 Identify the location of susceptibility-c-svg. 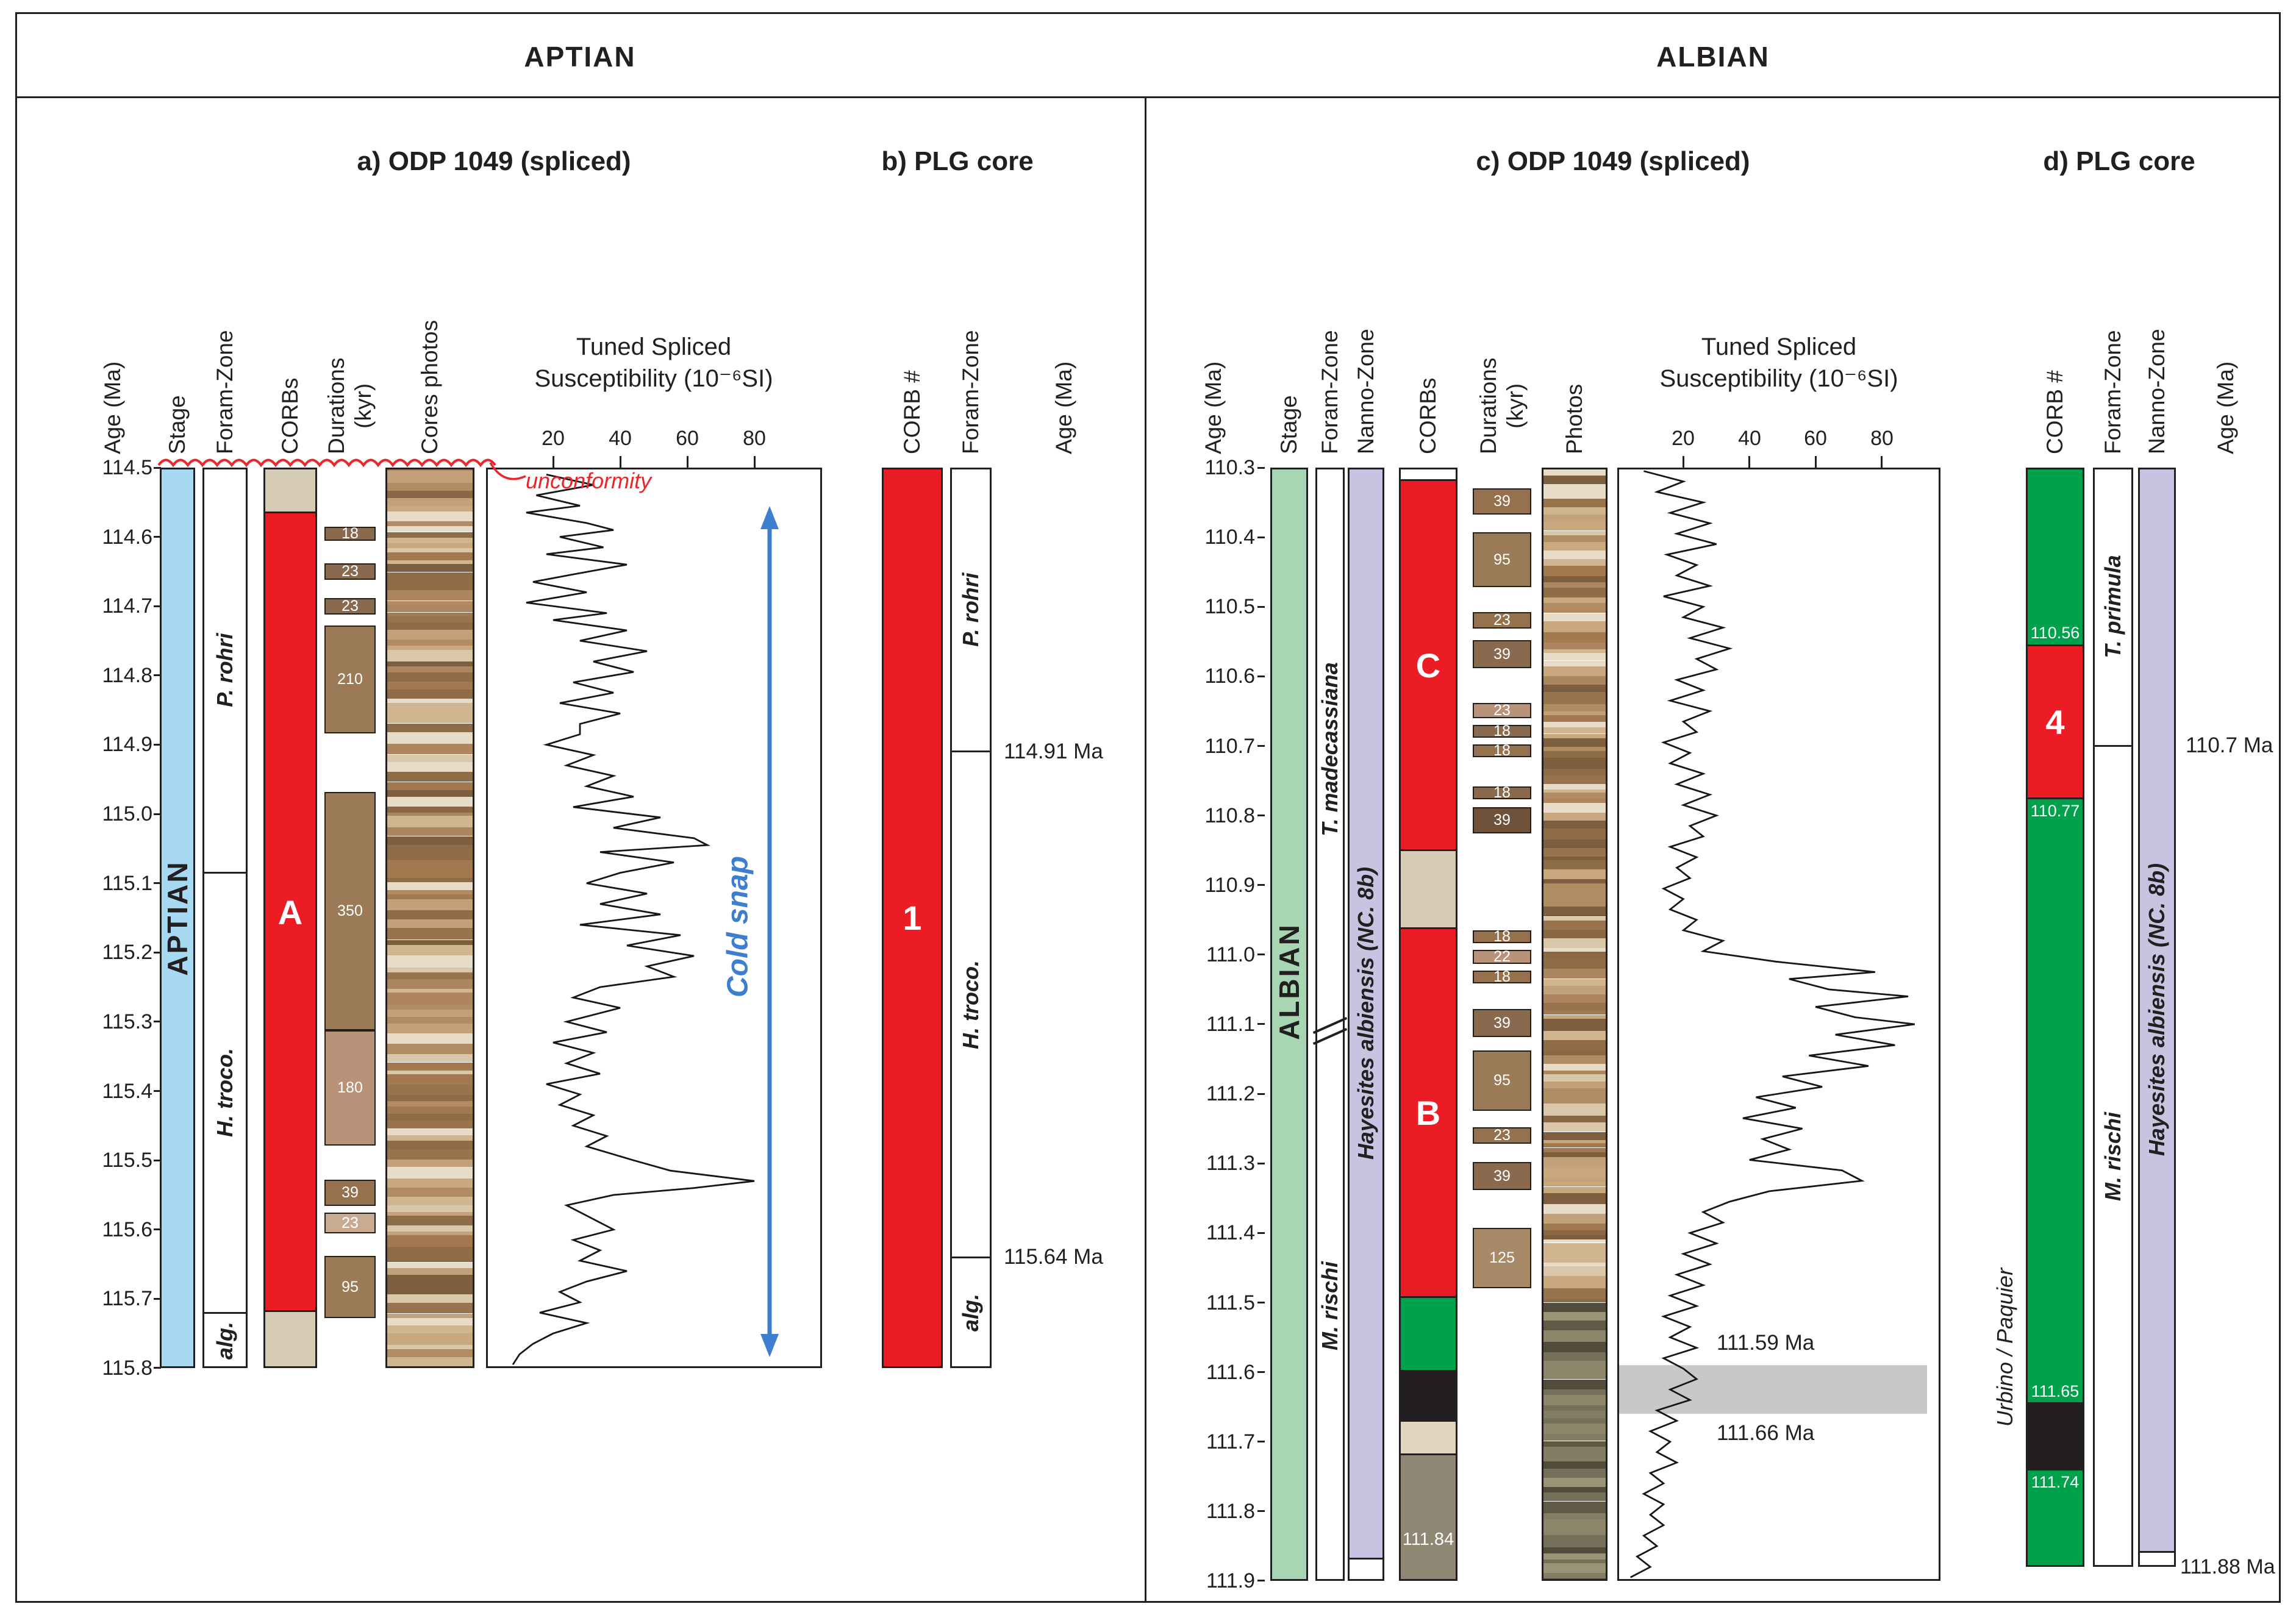
(1772, 1024).